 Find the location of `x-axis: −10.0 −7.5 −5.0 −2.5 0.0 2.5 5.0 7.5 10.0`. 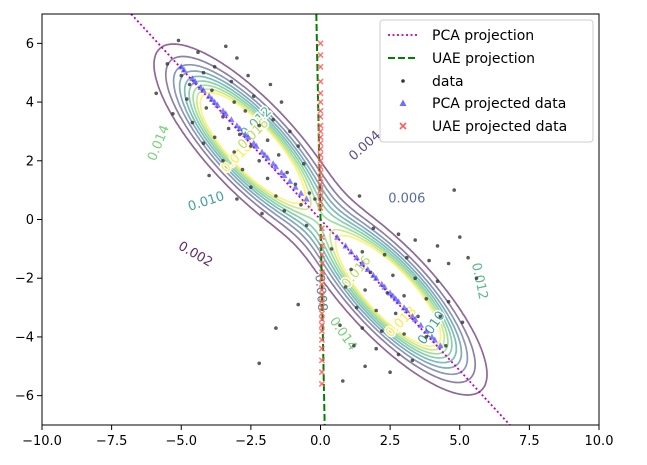

x-axis: −10.0 −7.5 −5.0 −2.5 0.0 2.5 5.0 7.5 10.0 is located at coordinates (317, 437).